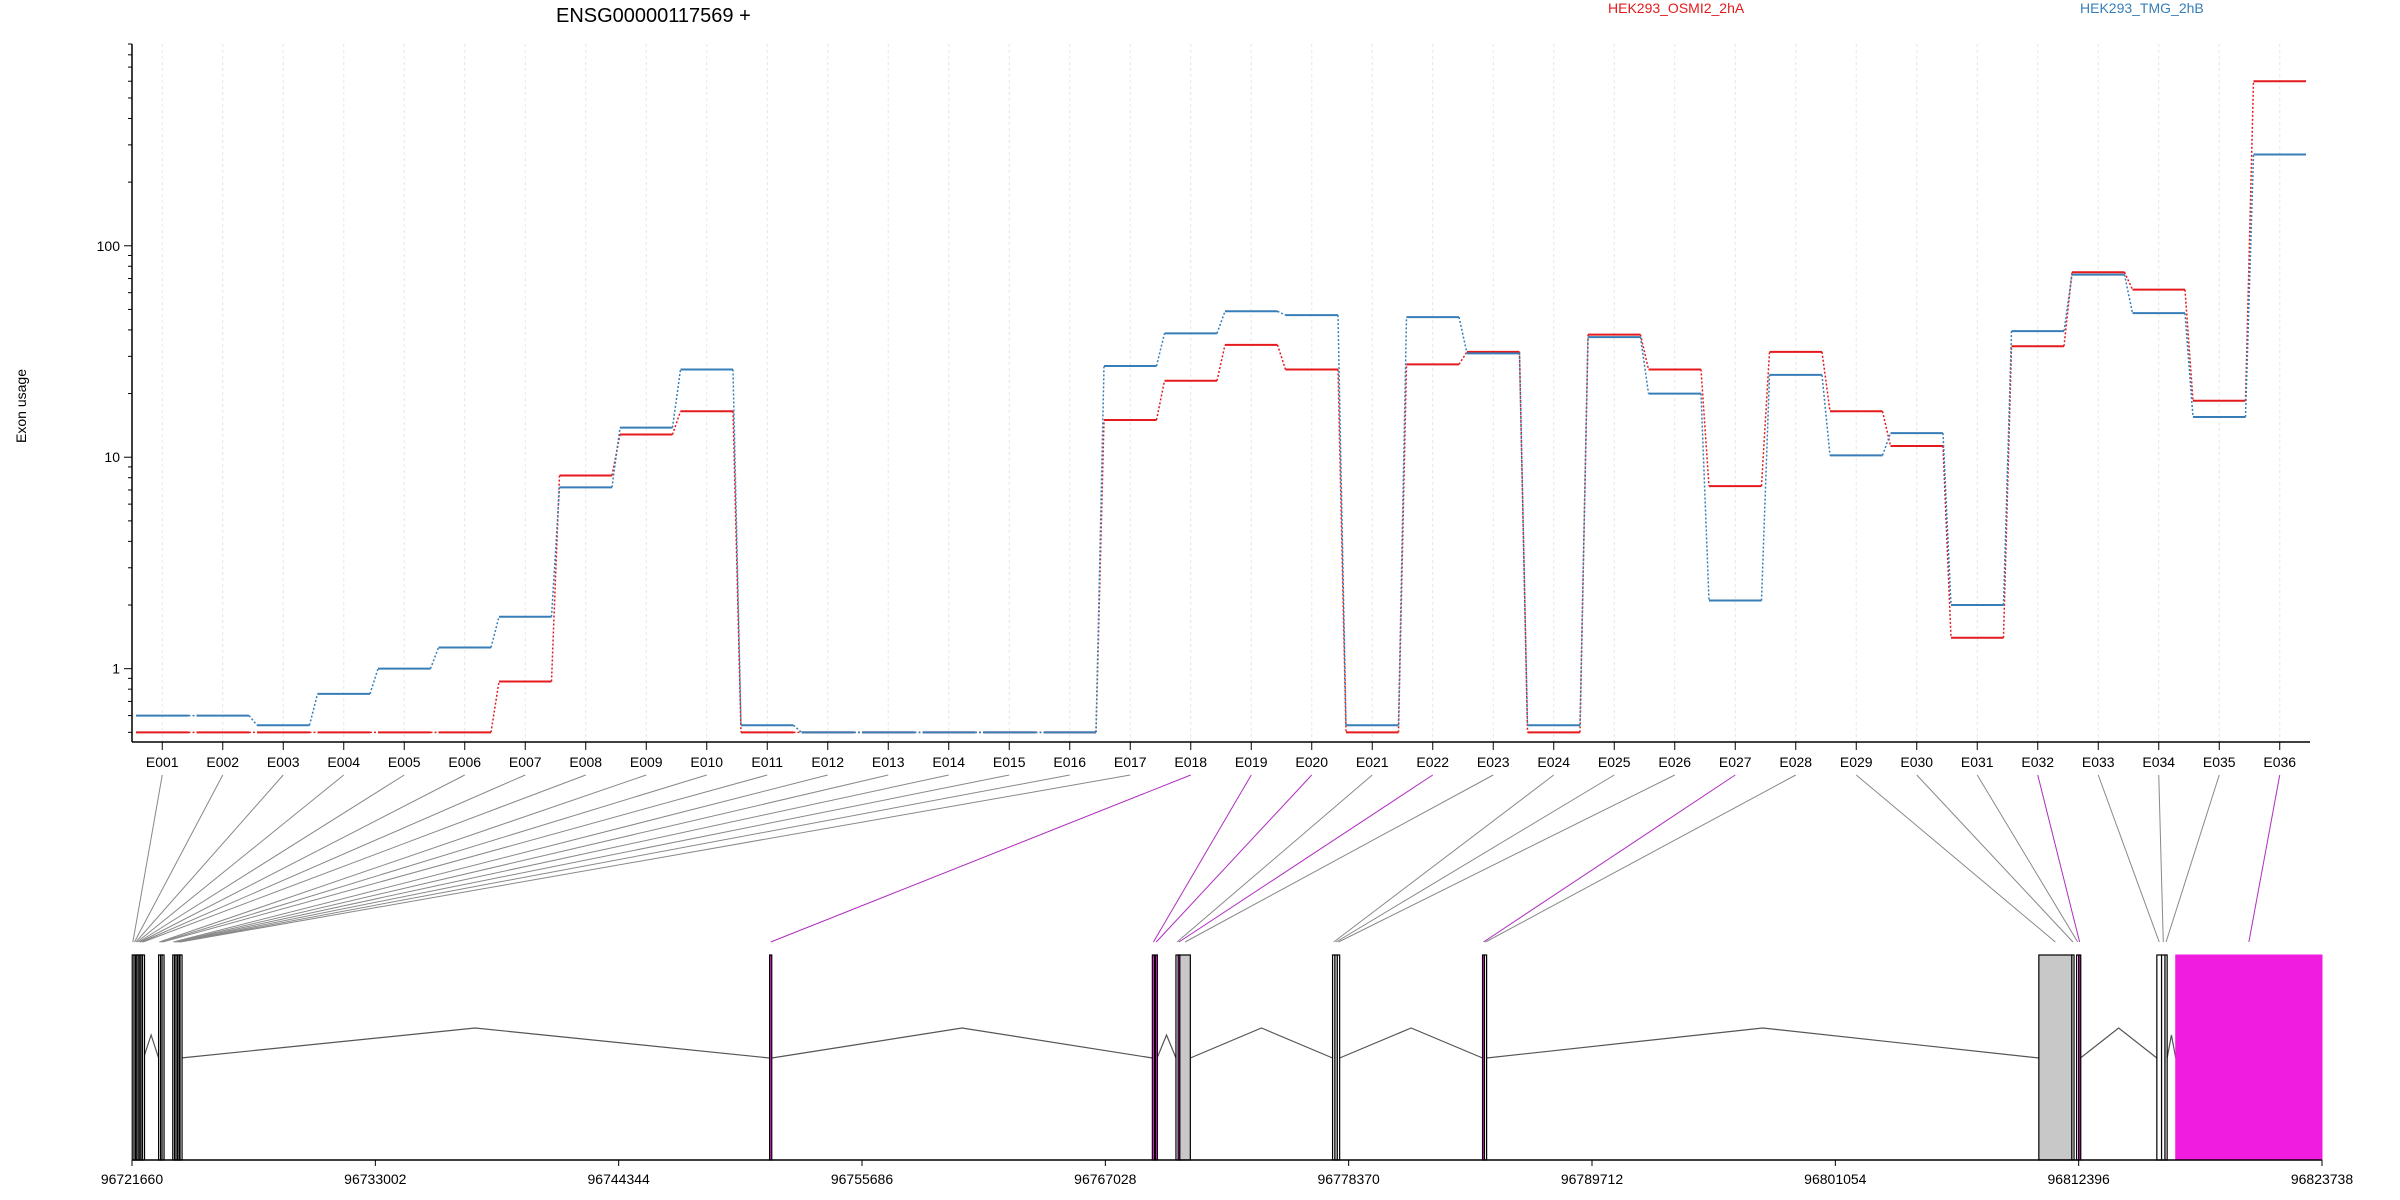  Describe the element at coordinates (1676, 8) in the screenshot. I see `legend-entry-osmi2: HEK293_OSMI2_2hA` at that location.